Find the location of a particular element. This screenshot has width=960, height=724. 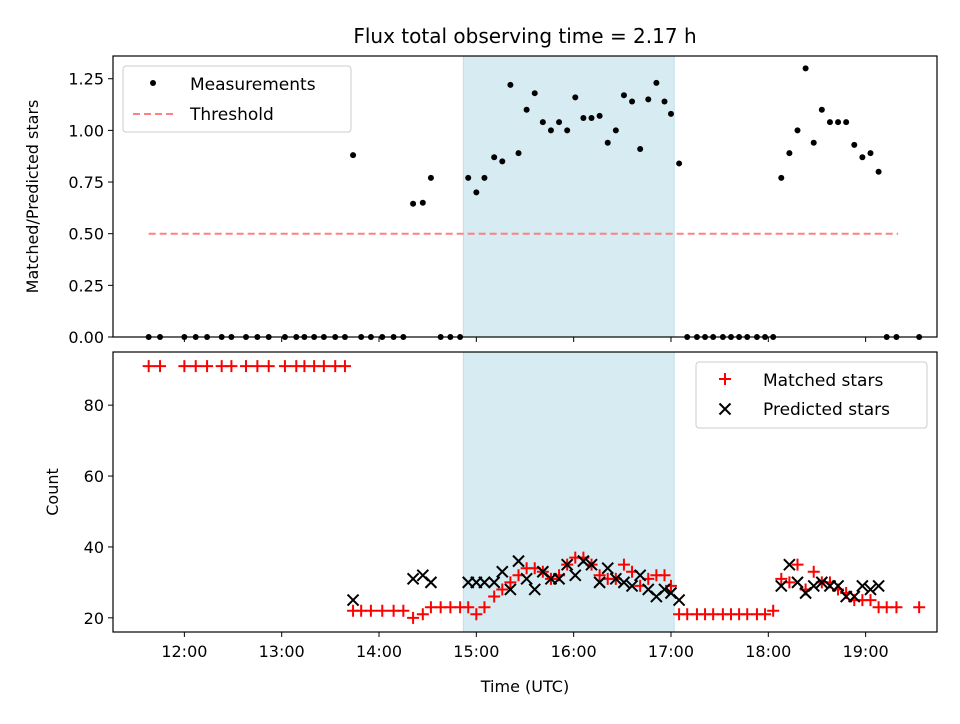

chart-title: Flux total observing time = 2.17 h is located at coordinates (524, 36).